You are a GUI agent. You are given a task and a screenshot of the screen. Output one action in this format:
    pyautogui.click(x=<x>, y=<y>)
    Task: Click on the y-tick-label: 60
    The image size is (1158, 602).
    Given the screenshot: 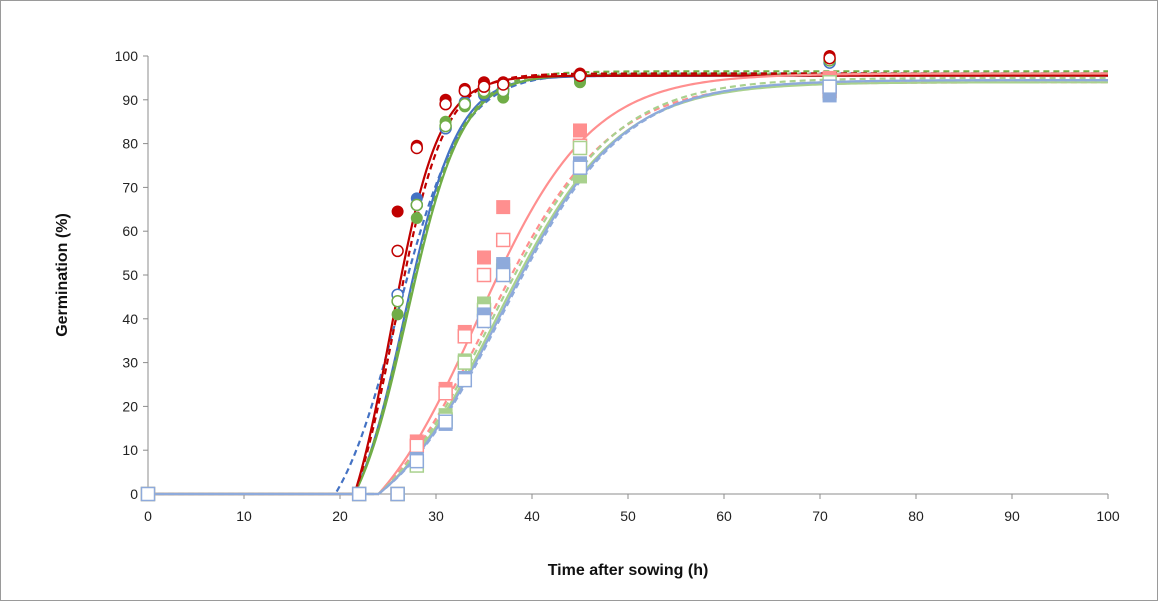 What is the action you would take?
    pyautogui.click(x=130, y=231)
    